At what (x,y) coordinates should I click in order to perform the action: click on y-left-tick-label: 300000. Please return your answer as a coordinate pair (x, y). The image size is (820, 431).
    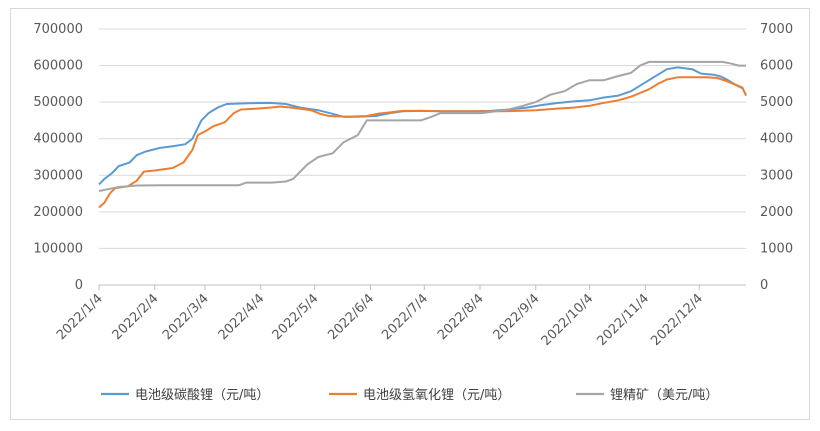
    Looking at the image, I should click on (58, 175).